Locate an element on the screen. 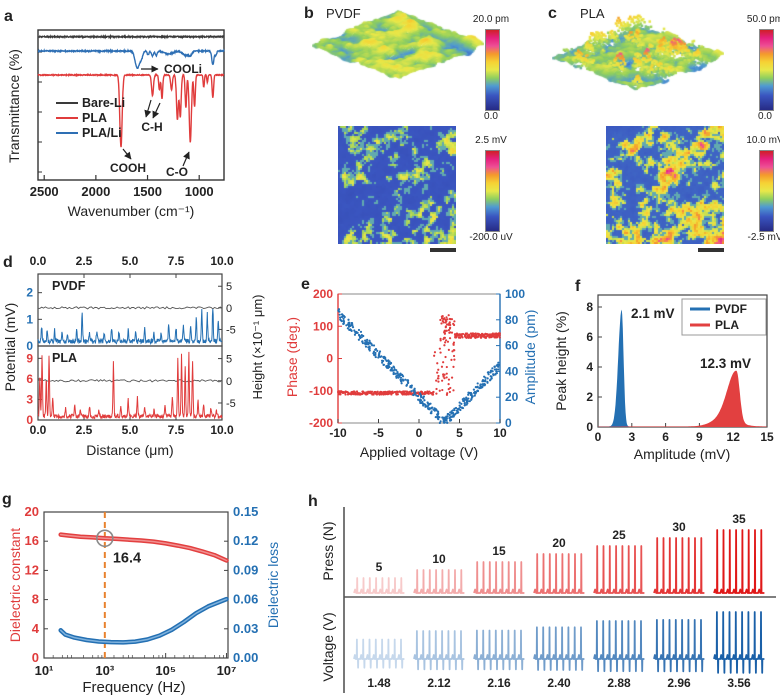 Image resolution: width=780 pixels, height=699 pixels. g-left-tick-label: 12 is located at coordinates (32, 569).